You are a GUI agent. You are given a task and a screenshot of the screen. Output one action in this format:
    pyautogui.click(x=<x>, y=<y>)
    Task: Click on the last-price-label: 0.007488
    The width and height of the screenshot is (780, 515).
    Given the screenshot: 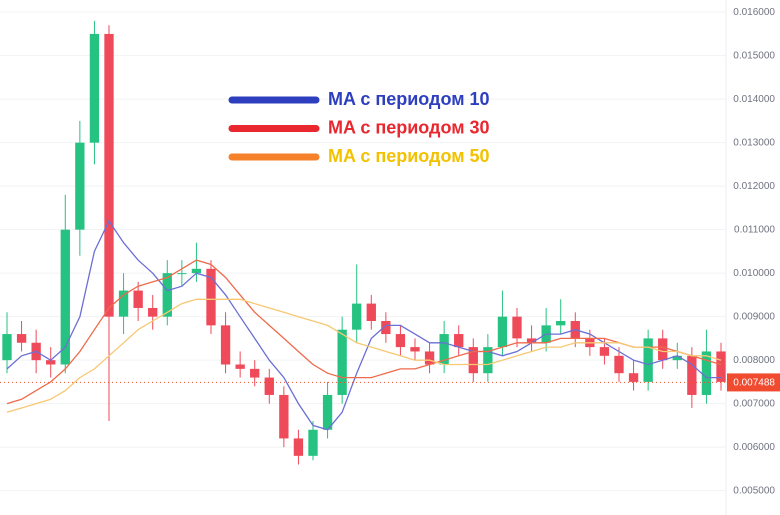 What is the action you would take?
    pyautogui.click(x=754, y=383)
    